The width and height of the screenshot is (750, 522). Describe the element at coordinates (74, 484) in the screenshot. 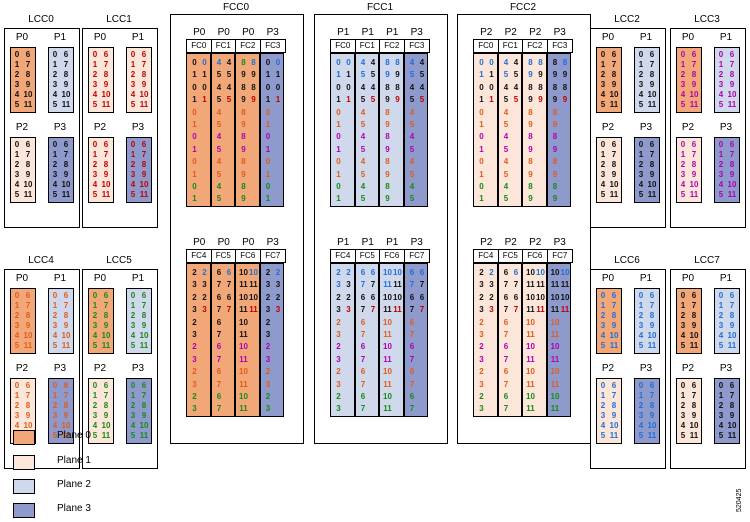

I see `legend-label: Plane 2` at that location.